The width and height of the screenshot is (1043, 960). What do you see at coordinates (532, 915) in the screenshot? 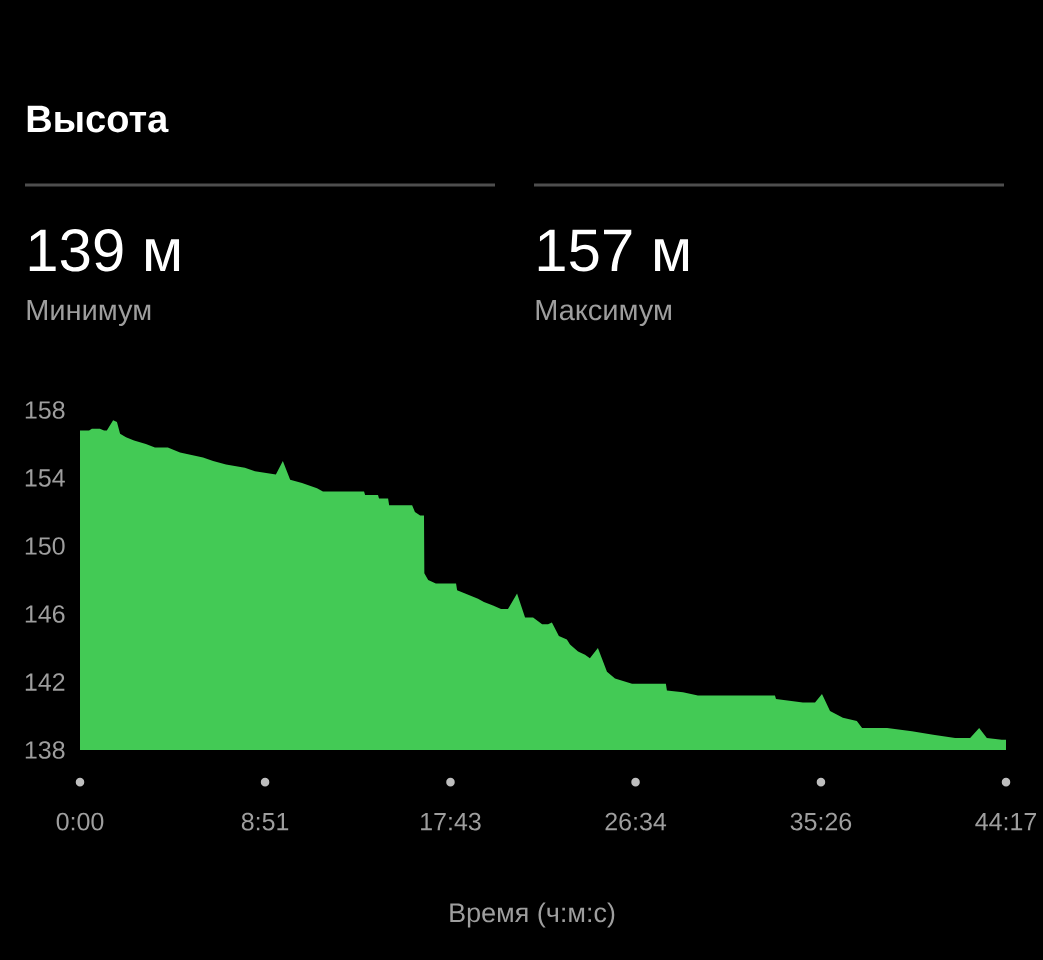
I see `x-axis-title: Время (ч:м:с)` at bounding box center [532, 915].